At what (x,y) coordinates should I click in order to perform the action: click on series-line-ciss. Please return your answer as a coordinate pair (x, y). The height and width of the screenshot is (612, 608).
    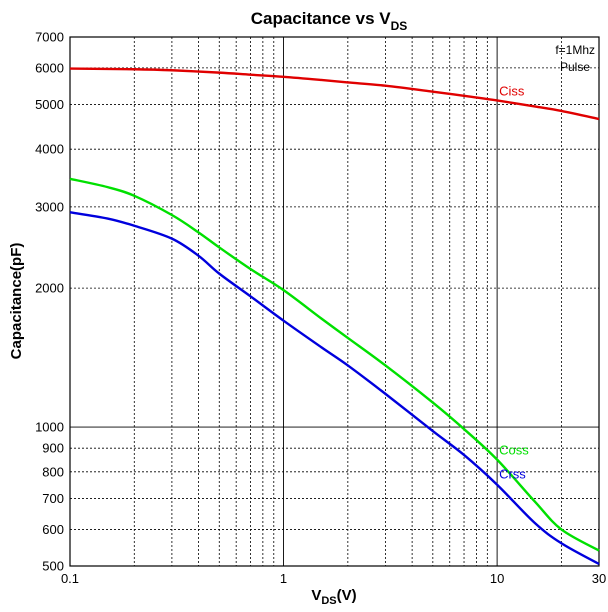
    Looking at the image, I should click on (334, 94).